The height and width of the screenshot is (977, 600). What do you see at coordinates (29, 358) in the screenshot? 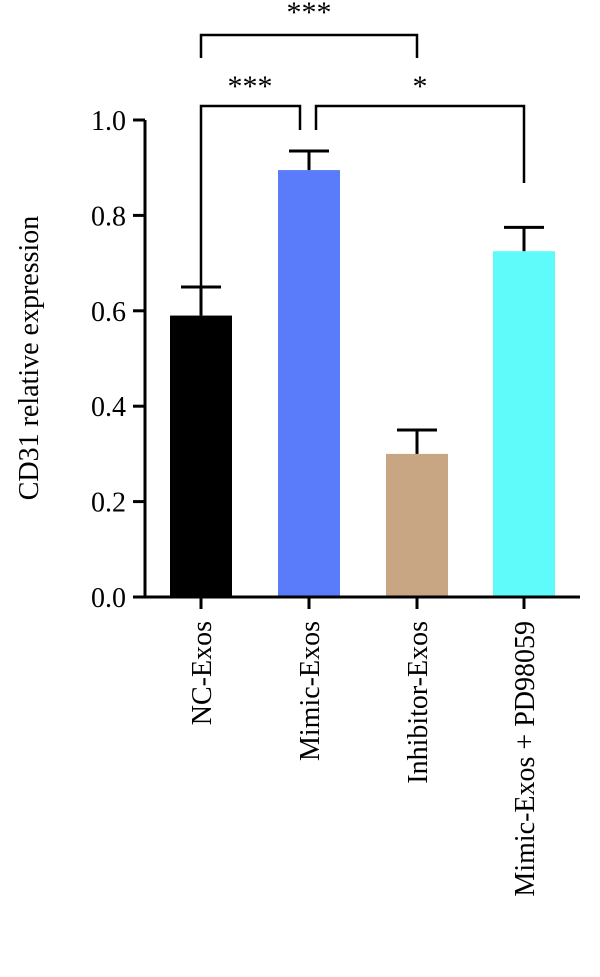
I see `y-axis-title: CD31 relative expression` at bounding box center [29, 358].